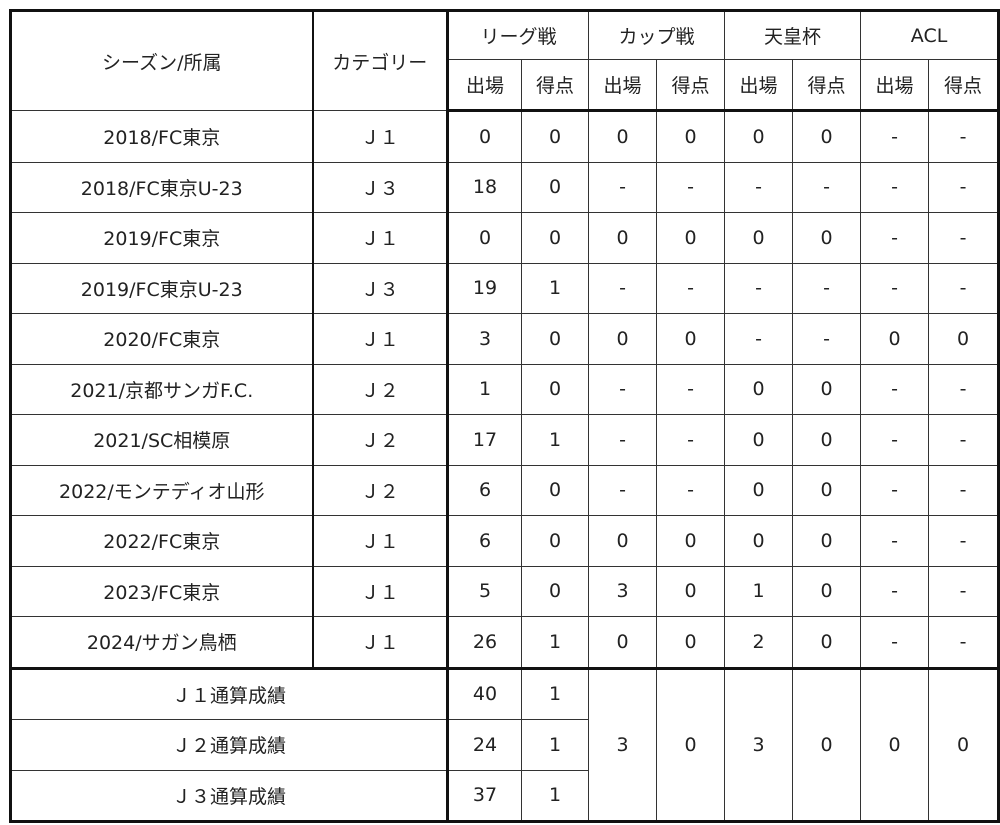 The width and height of the screenshot is (1000, 825). I want to click on table-row: 2018/FC東京U-23 Ｊ３ 18 0- - - - - -, so click(505, 187).